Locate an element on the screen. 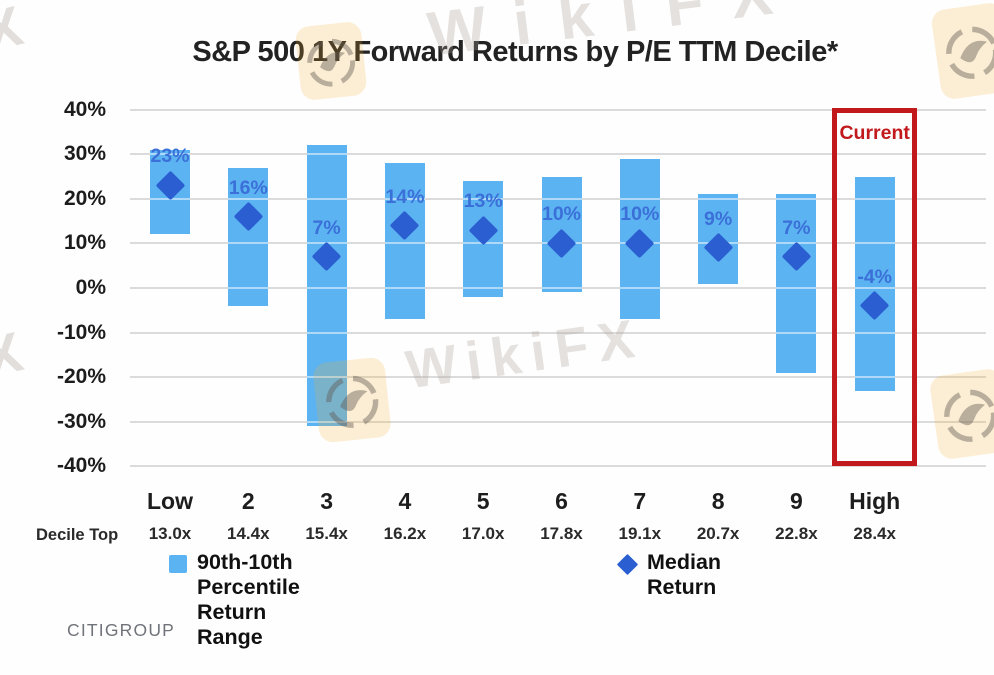  legend-range-swatch-icon is located at coordinates (178, 564).